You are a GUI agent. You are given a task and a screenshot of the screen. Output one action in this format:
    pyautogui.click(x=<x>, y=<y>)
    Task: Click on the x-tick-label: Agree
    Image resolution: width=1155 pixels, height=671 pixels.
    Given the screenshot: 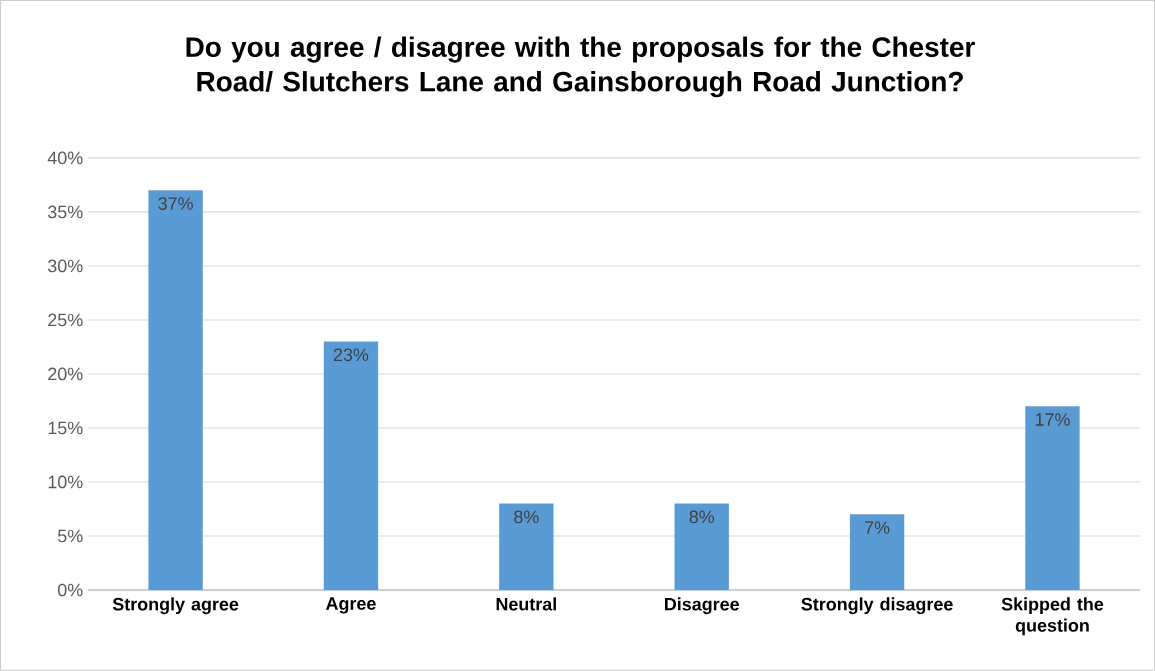 What is the action you would take?
    pyautogui.click(x=350, y=605)
    